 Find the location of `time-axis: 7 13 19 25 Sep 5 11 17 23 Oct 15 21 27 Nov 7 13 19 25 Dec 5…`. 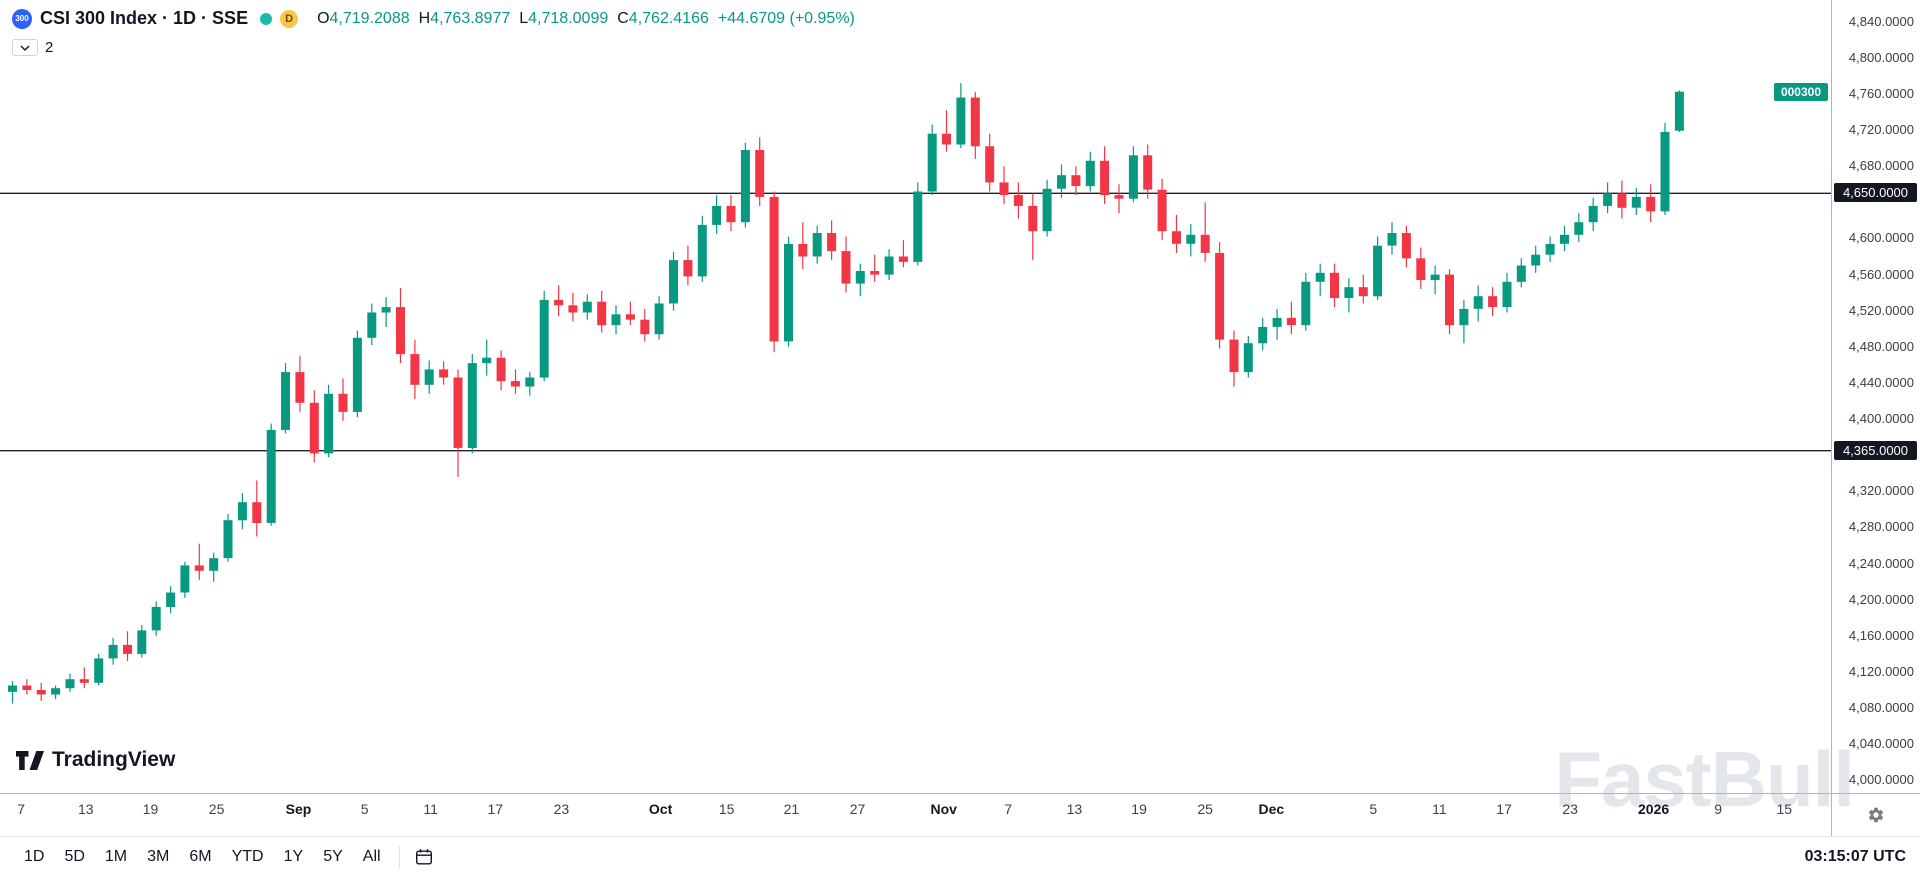

time-axis: 7 13 19 25 Sep 5 11 17 23 Oct 15 21 27 Nov 7 13 19 25 Dec 5… is located at coordinates (915, 815).